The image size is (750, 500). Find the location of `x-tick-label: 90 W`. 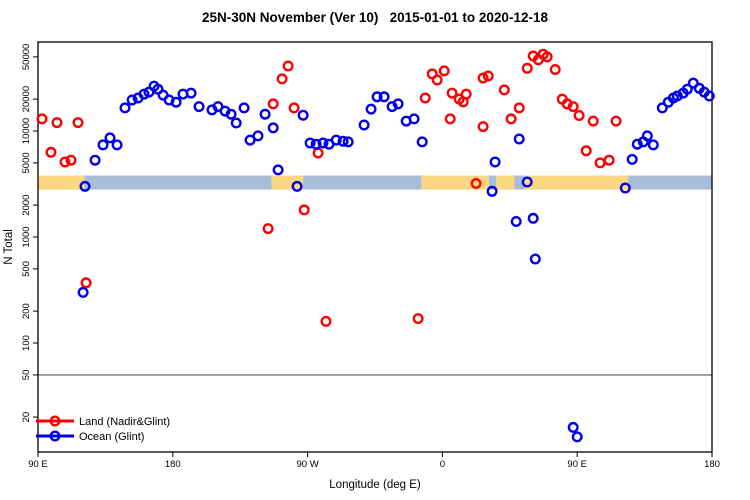

x-tick-label: 90 W is located at coordinates (308, 464).